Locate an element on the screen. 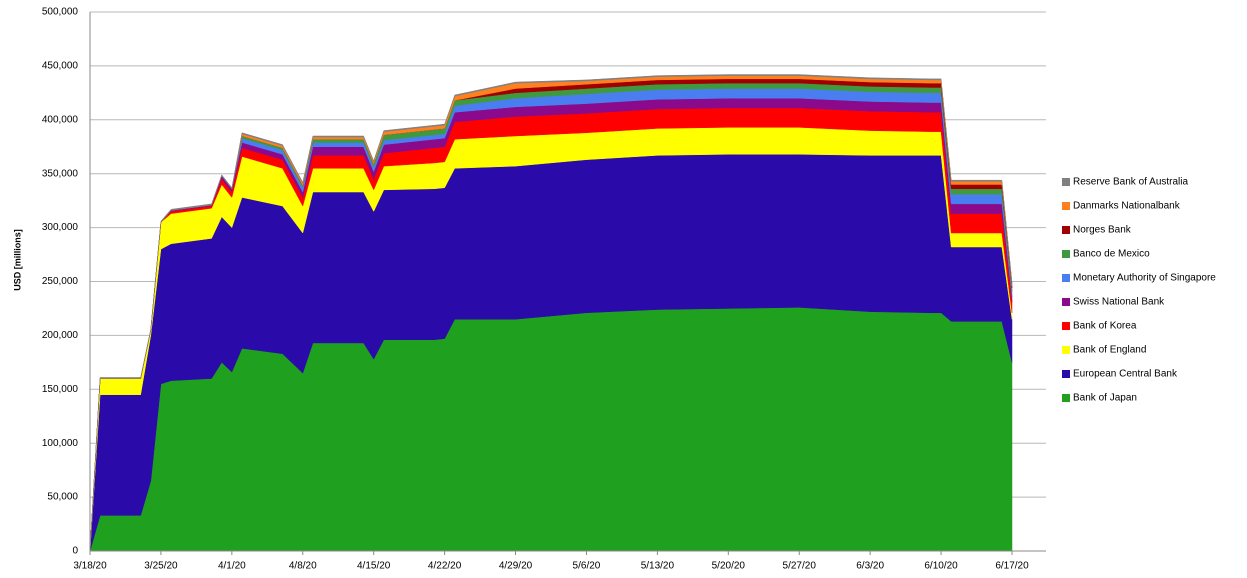  legend-label: Danmarks Nationalbank is located at coordinates (1127, 206).